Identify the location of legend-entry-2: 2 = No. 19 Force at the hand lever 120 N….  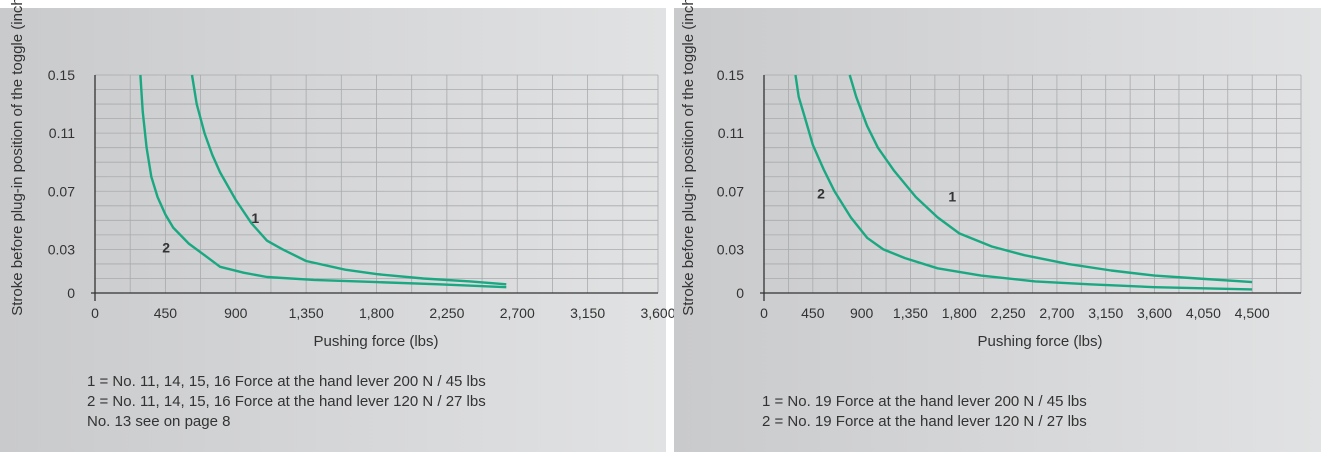
(924, 421).